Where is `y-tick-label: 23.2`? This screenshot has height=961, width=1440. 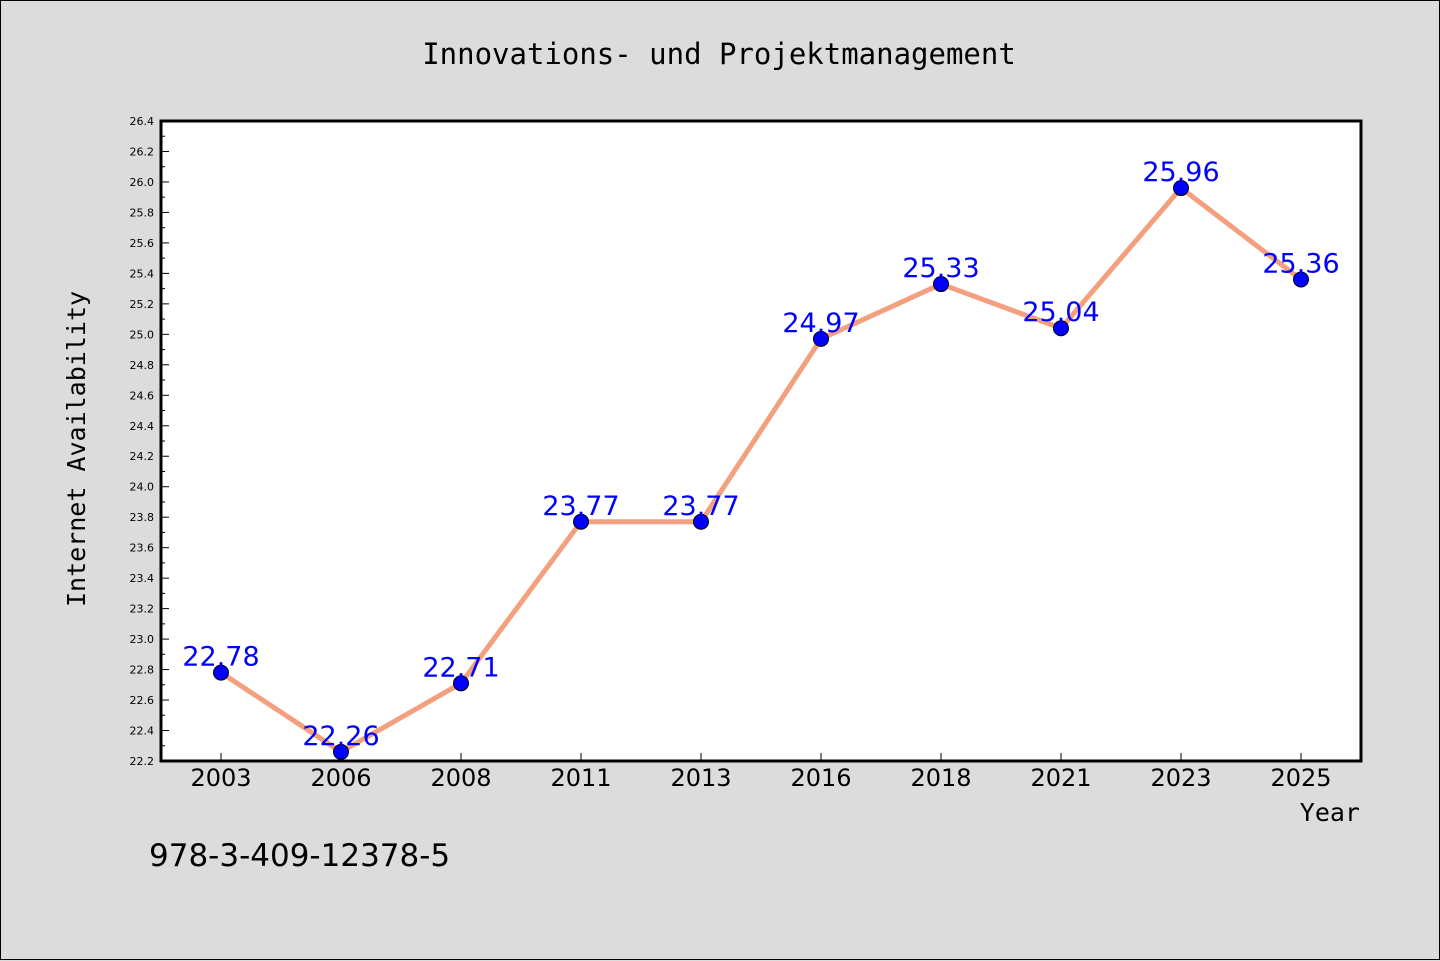 y-tick-label: 23.2 is located at coordinates (142, 609).